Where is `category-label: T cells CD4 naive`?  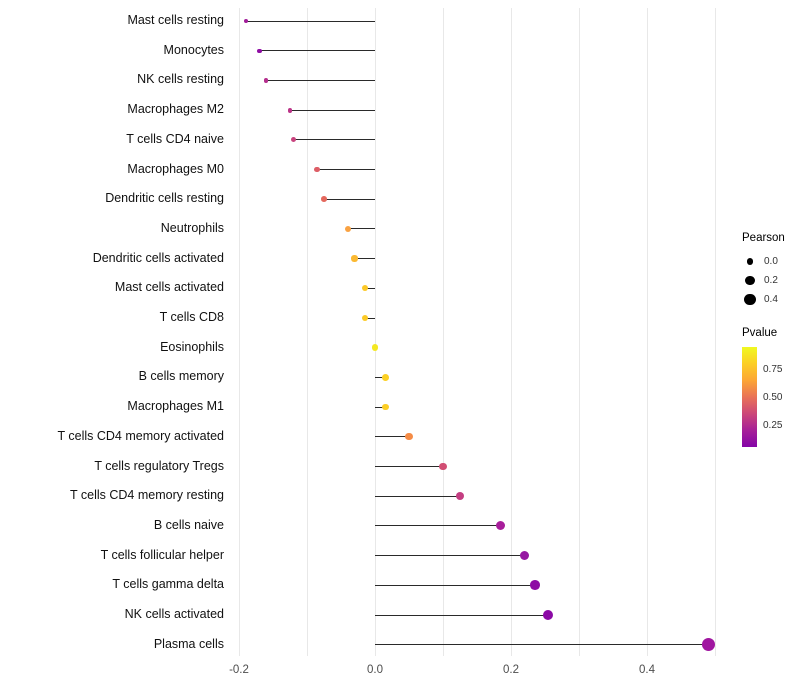 category-label: T cells CD4 naive is located at coordinates (175, 138).